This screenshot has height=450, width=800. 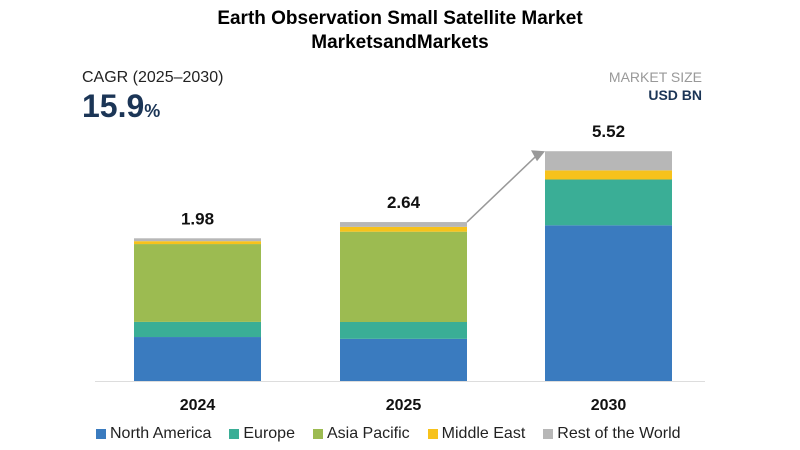 What do you see at coordinates (153, 77) in the screenshot?
I see `cagr-label: CAGR (2025–2030)` at bounding box center [153, 77].